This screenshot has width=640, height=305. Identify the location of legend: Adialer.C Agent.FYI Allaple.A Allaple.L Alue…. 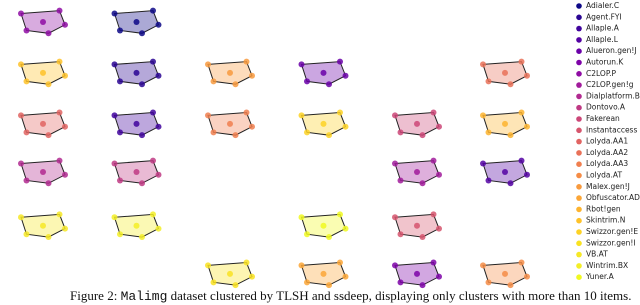
(608, 141).